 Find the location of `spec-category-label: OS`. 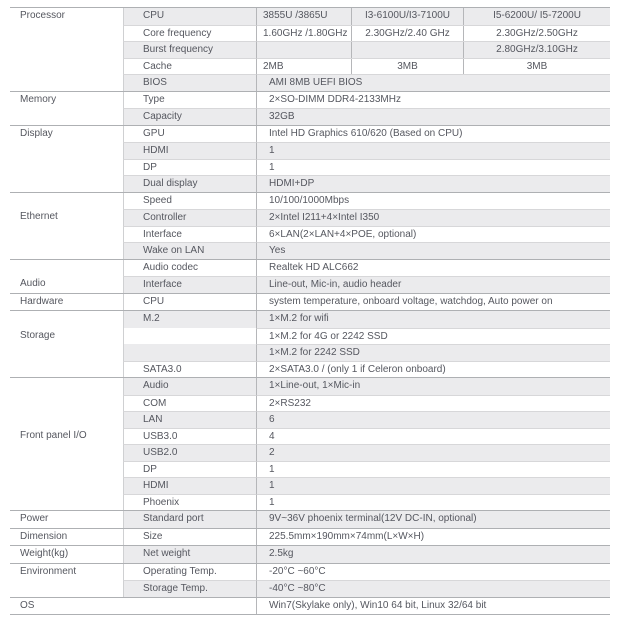

spec-category-label: OS is located at coordinates (27, 605).